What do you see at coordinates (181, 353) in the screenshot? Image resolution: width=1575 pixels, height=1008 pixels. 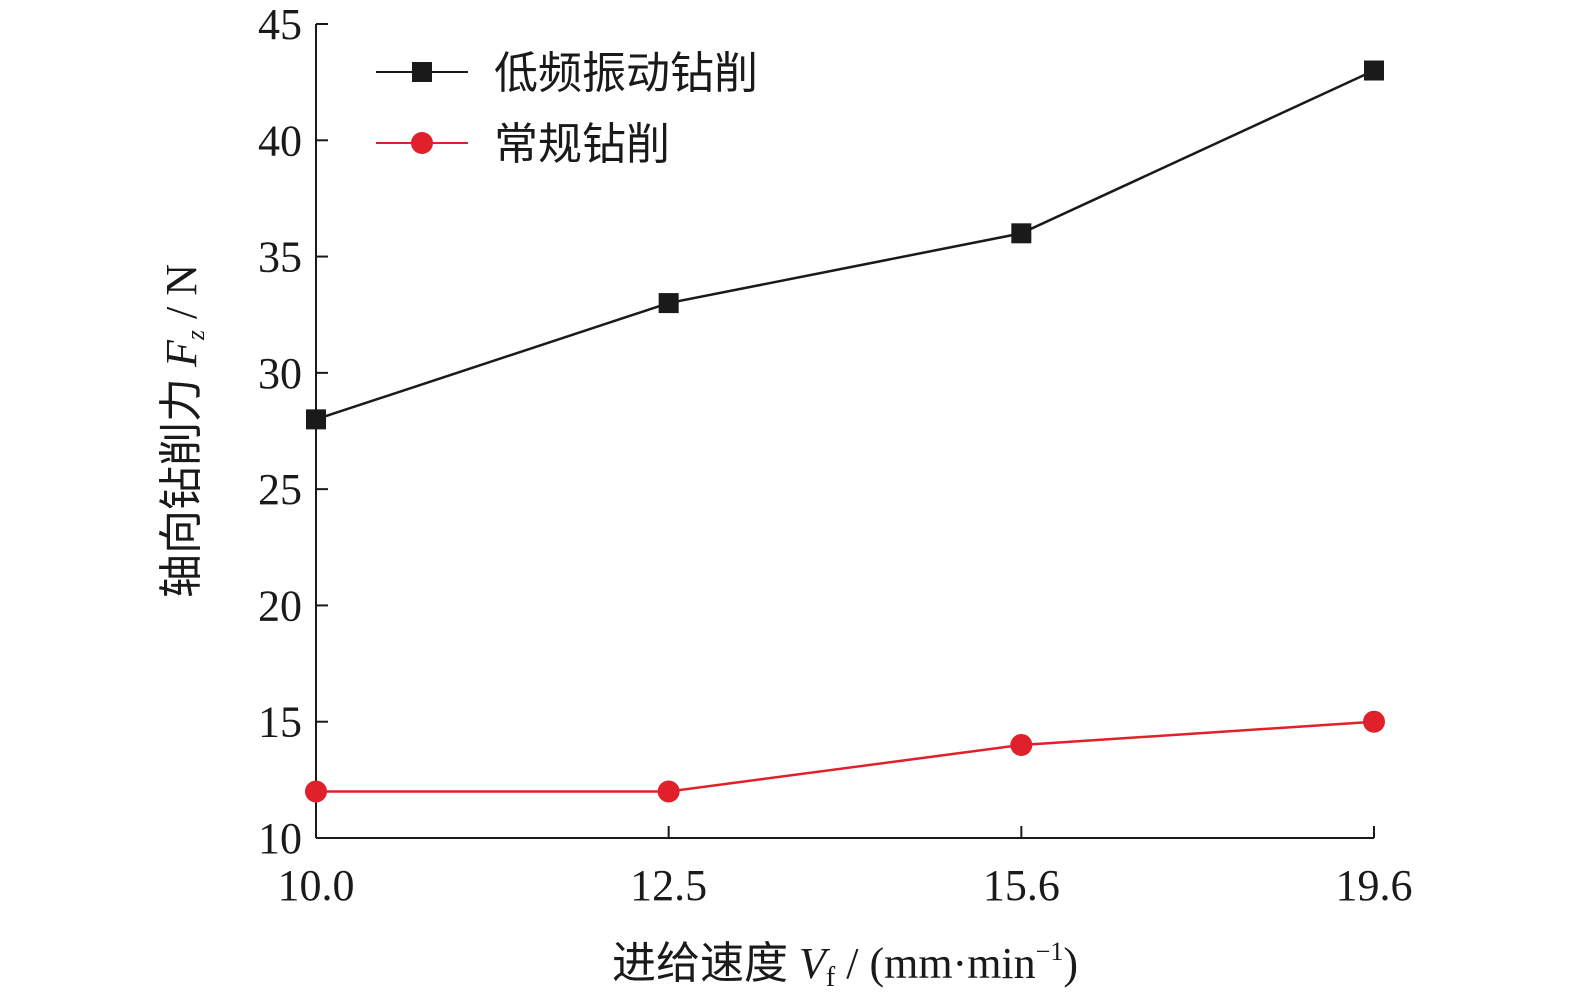 I see `y-axis-label-var: F` at bounding box center [181, 353].